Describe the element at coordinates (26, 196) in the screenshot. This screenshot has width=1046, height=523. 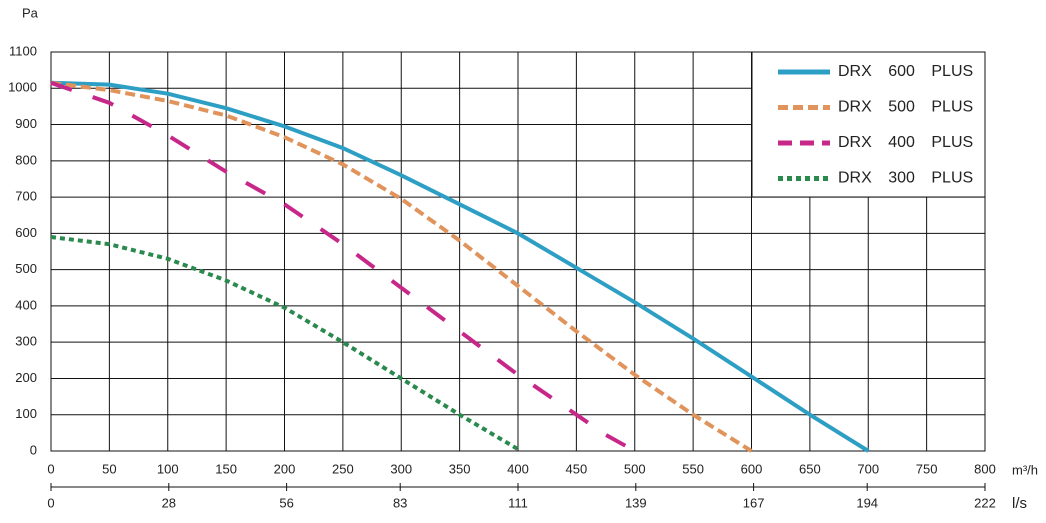
I see `y-tick-label: 700` at that location.